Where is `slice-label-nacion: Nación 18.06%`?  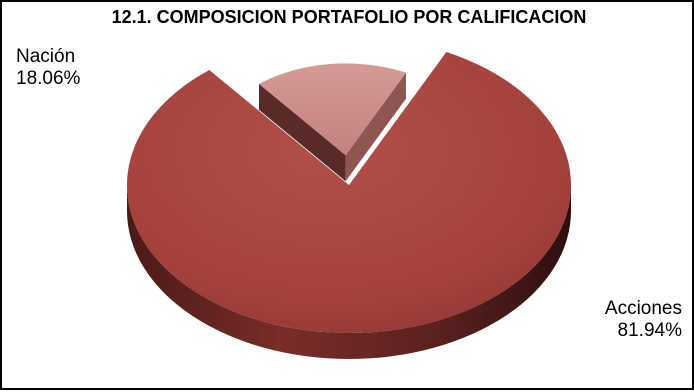
slice-label-nacion: Nación 18.06% is located at coordinates (48, 68).